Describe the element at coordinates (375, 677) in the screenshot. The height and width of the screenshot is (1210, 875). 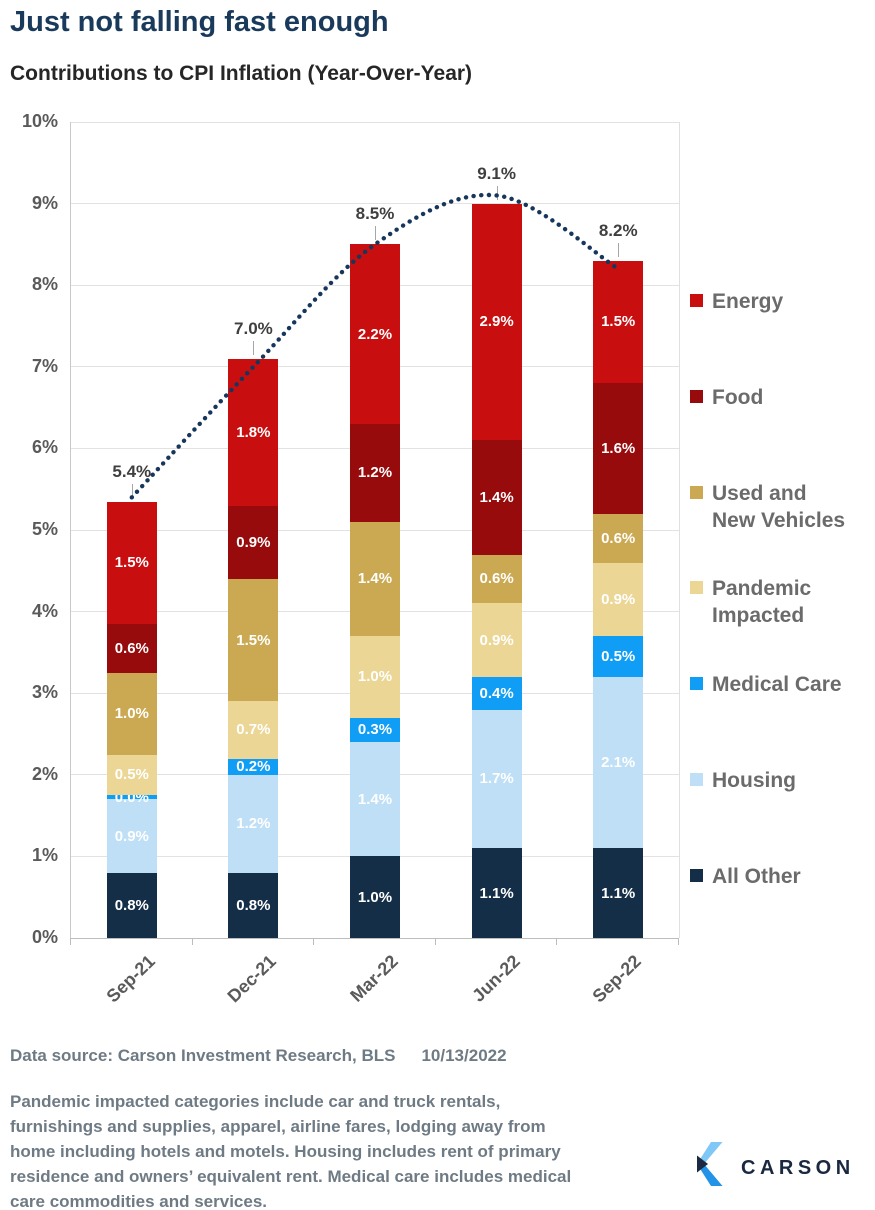
I see `segment-pandemic-impacted: 1.0%` at that location.